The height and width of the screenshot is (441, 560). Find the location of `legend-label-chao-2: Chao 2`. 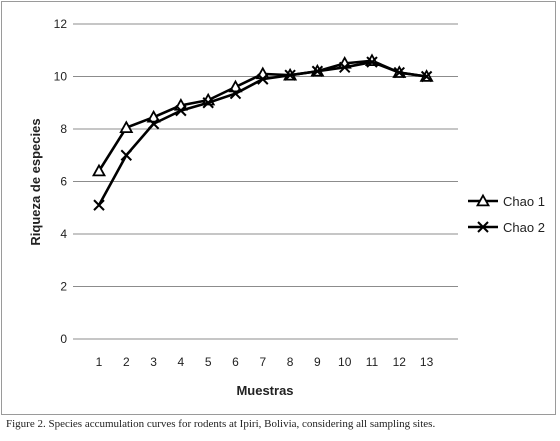

legend-label-chao-2: Chao 2 is located at coordinates (524, 227).